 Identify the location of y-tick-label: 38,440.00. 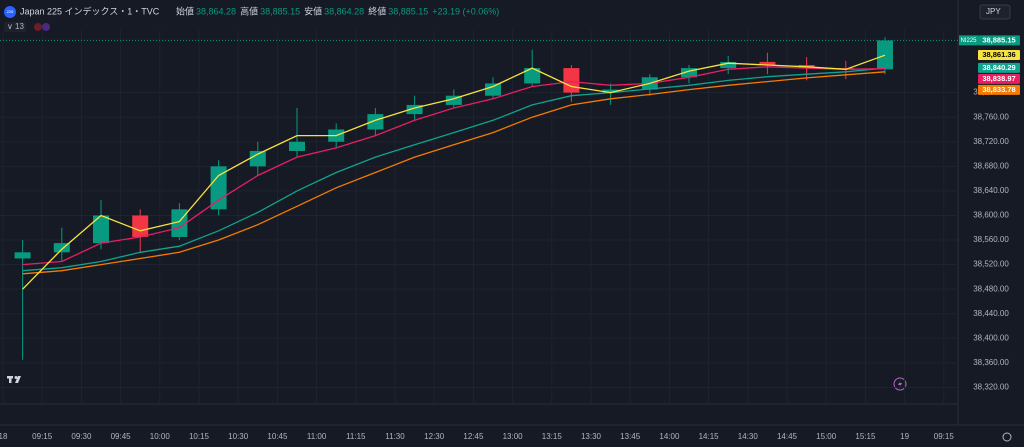
(991, 313).